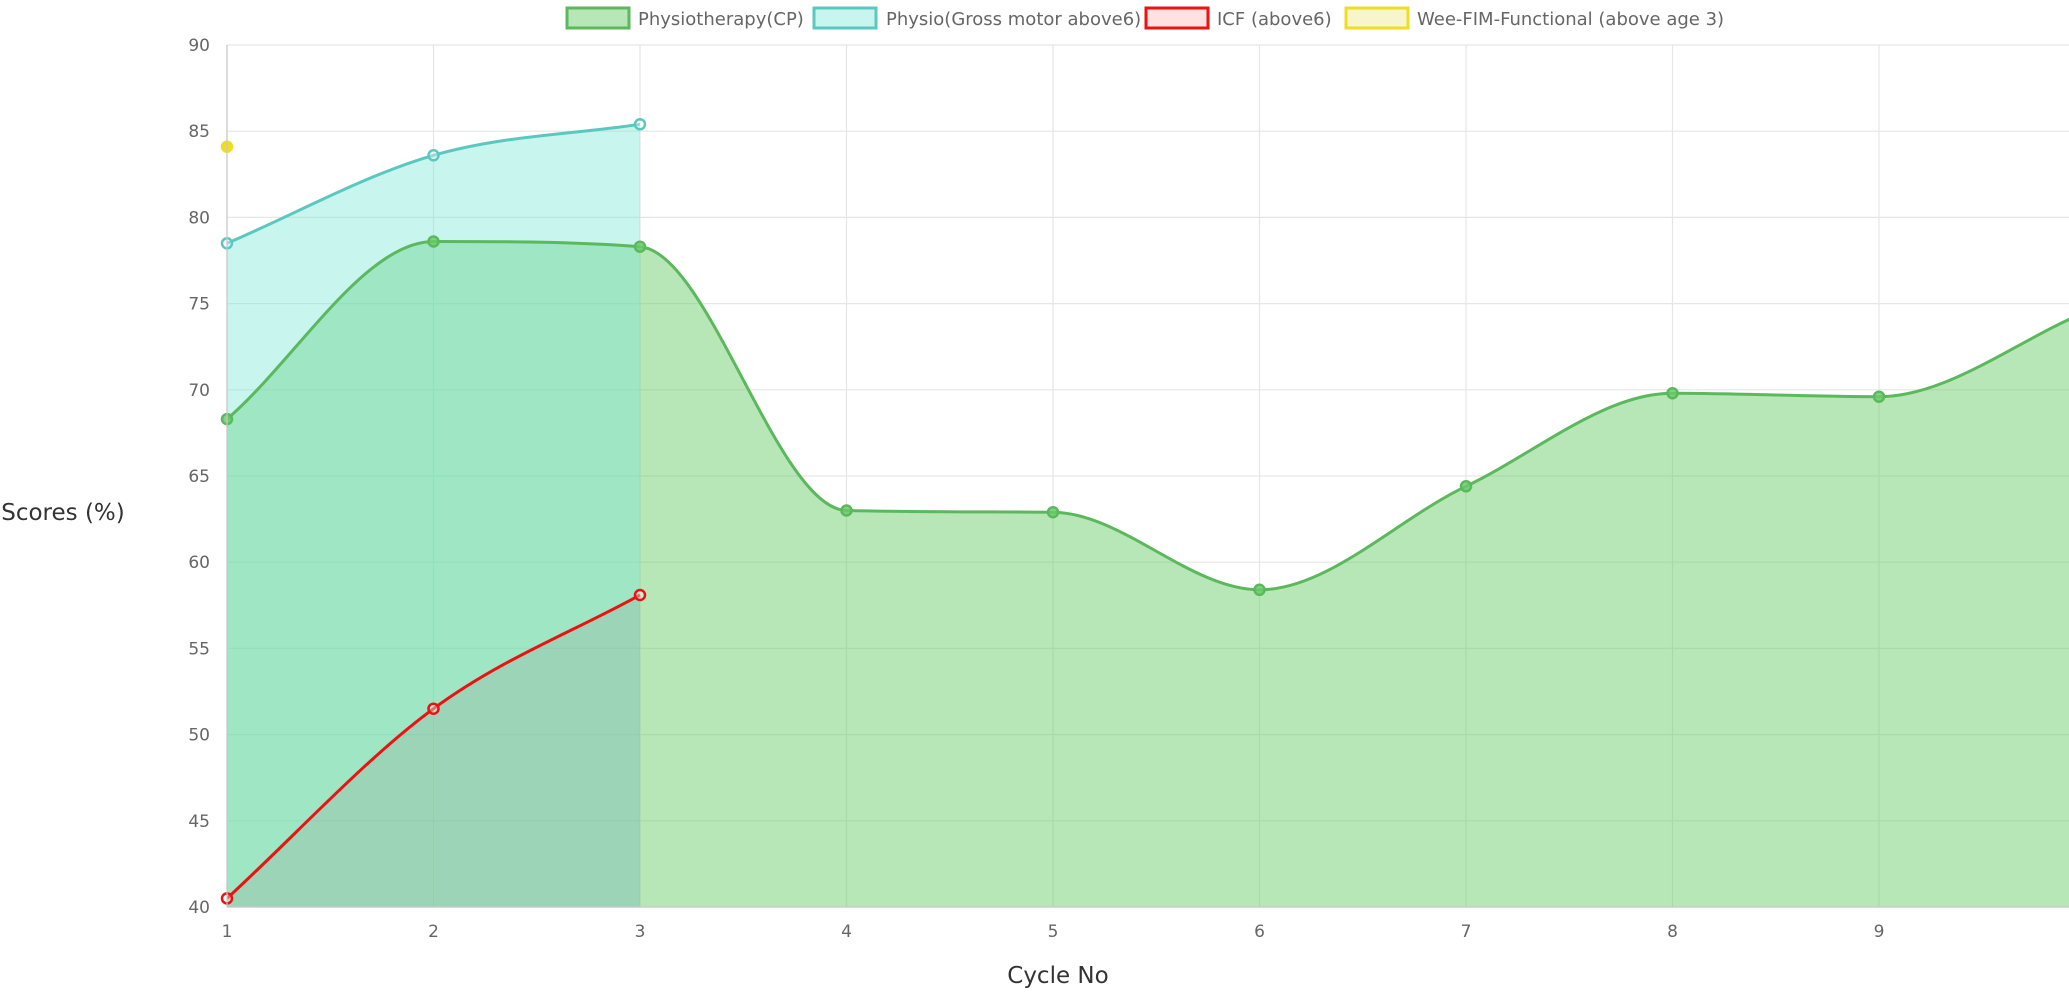 The image size is (2069, 994). I want to click on x-tick-label: 2, so click(433, 932).